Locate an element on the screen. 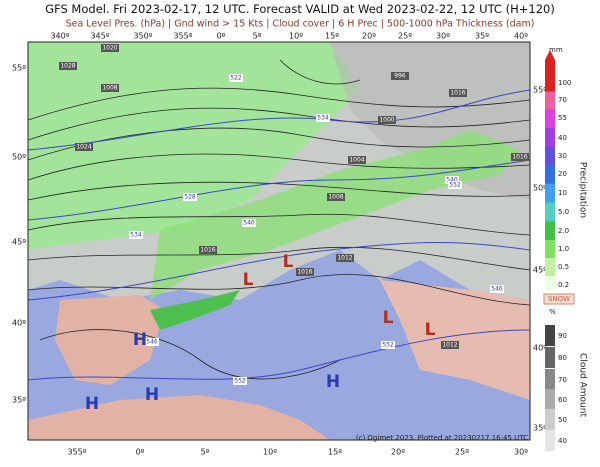  isobar-label: 996 is located at coordinates (400, 76).